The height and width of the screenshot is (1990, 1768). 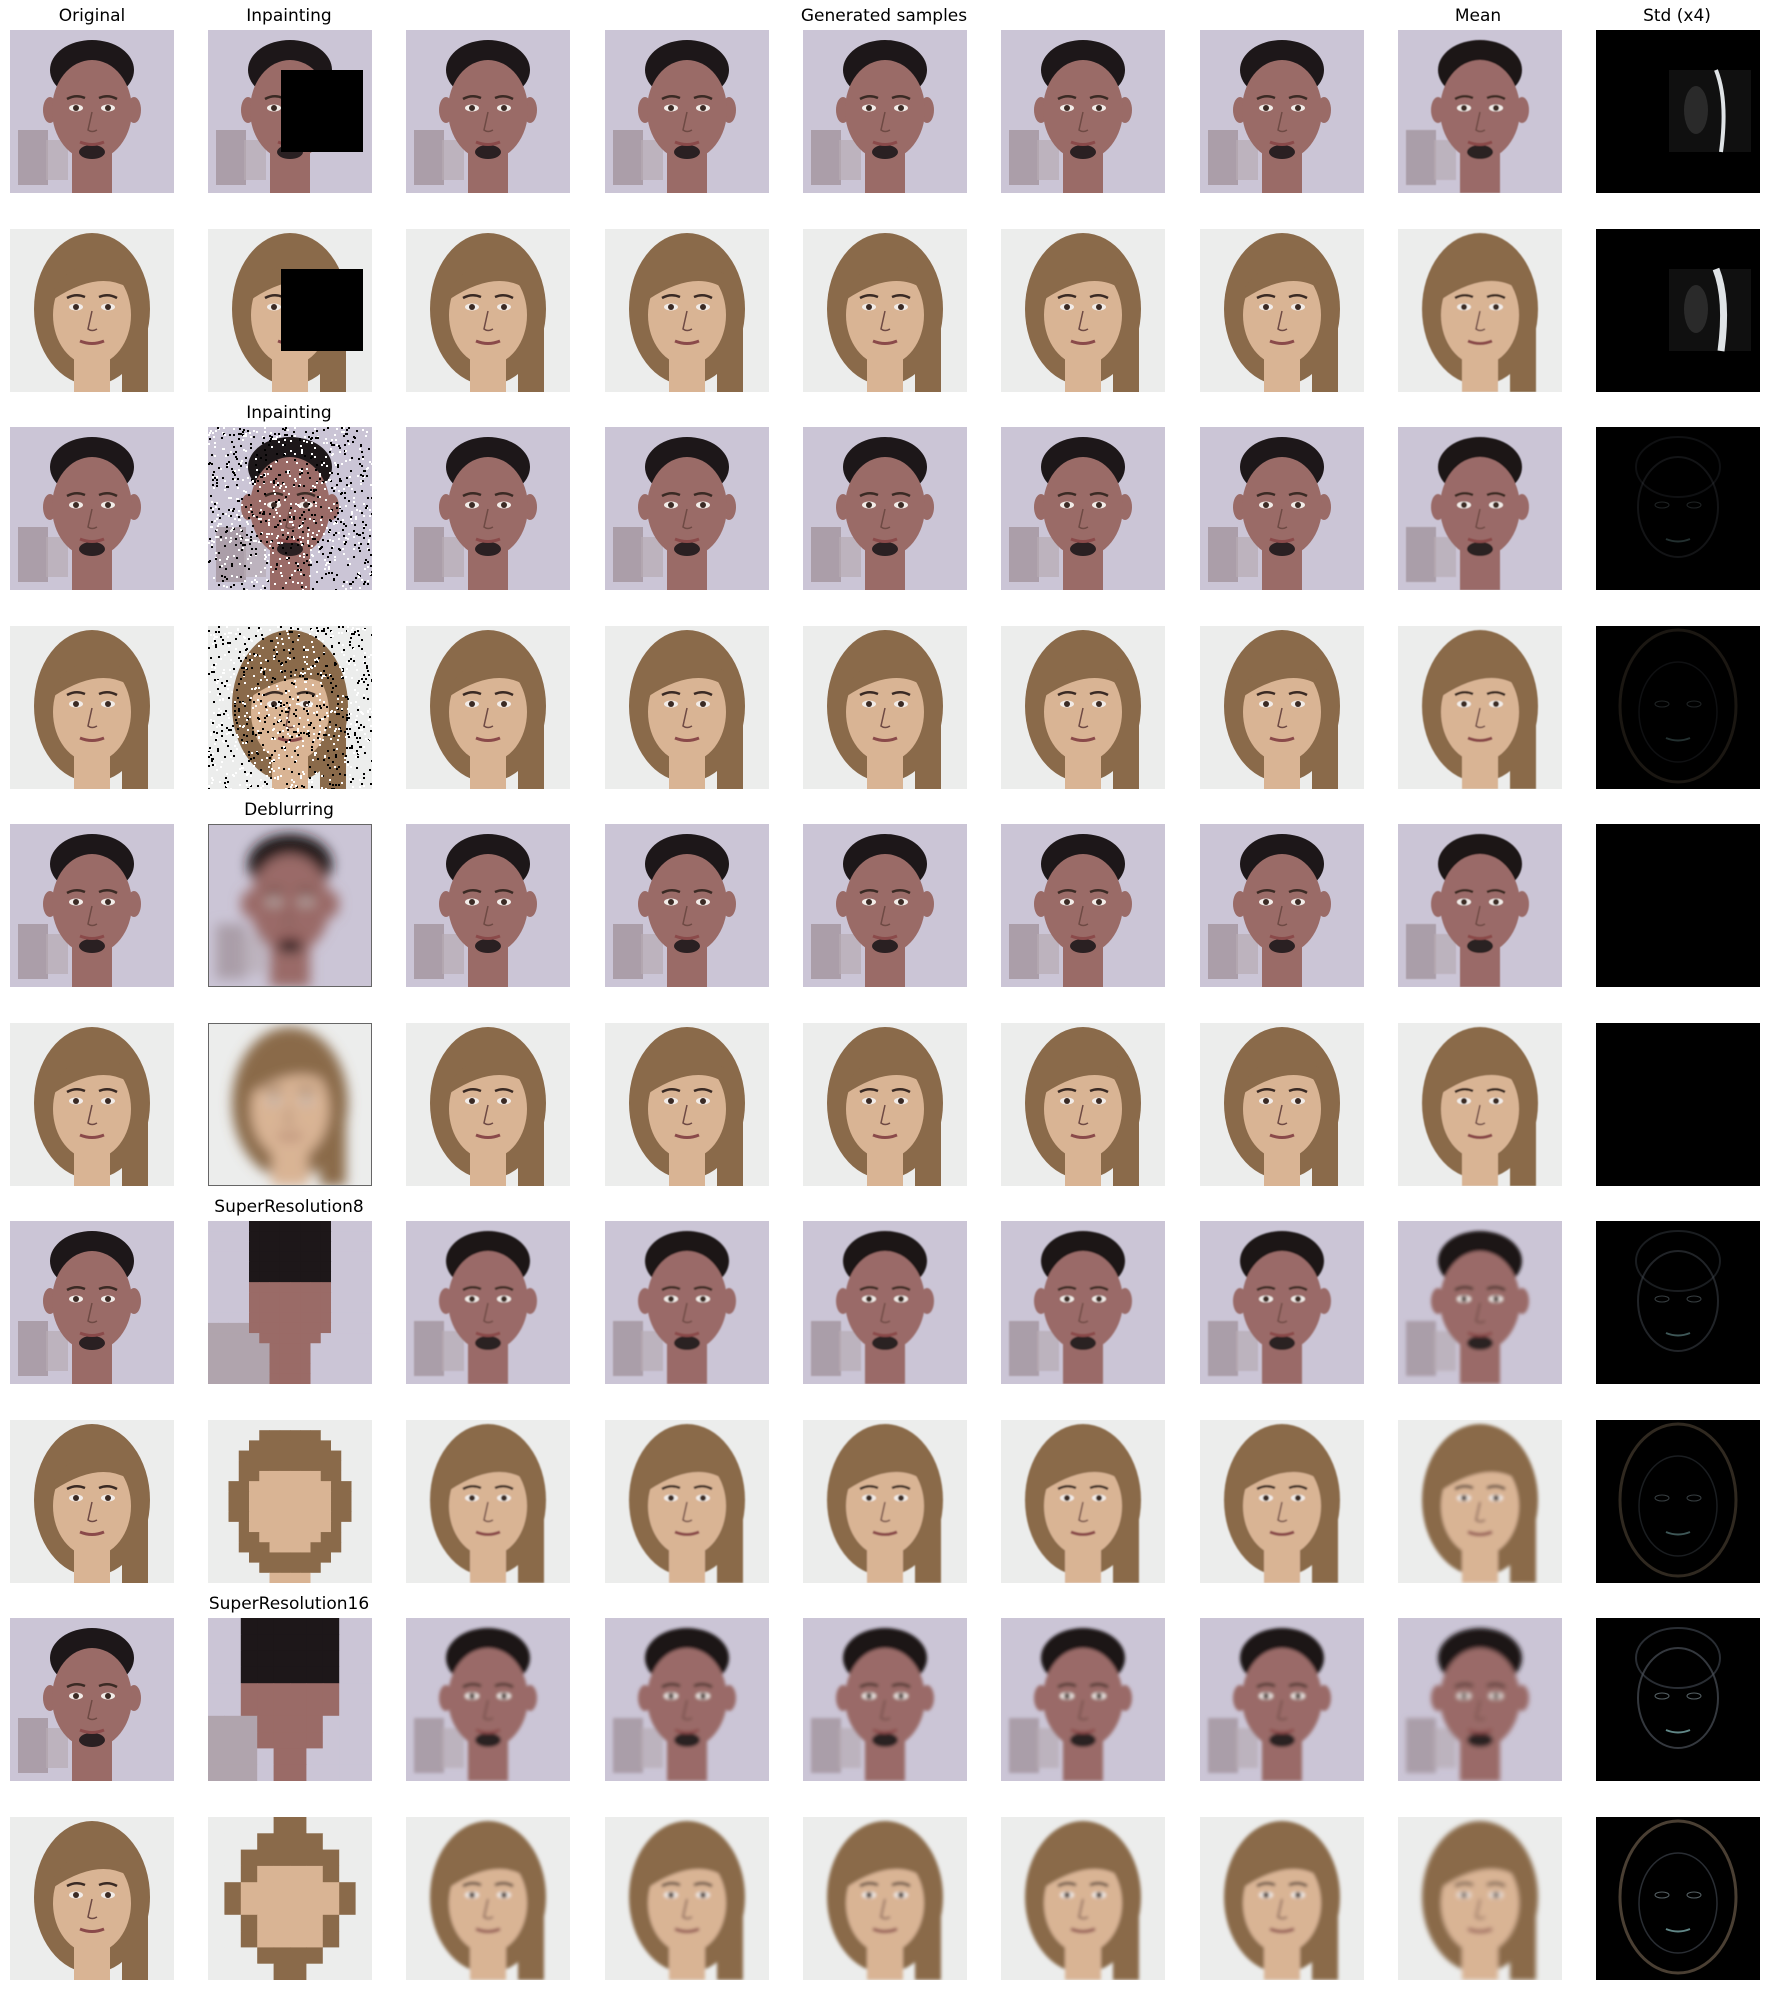 What do you see at coordinates (488, 707) in the screenshot?
I see `row-4-sample-1-image` at bounding box center [488, 707].